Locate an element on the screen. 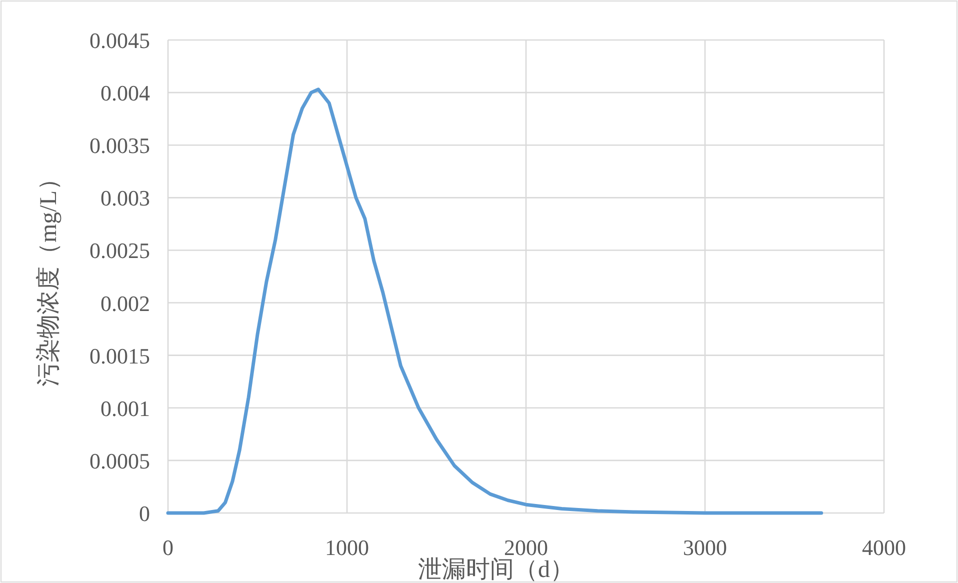 The width and height of the screenshot is (958, 583). y-tick-label: 0.0005 is located at coordinates (120, 461).